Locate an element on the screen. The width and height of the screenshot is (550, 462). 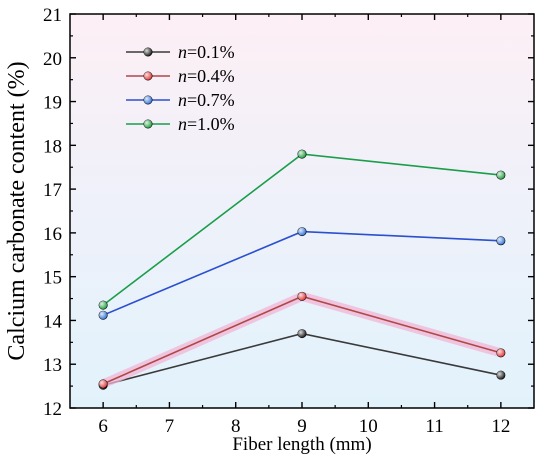
legend-label: n=0.1% is located at coordinates (206, 52).